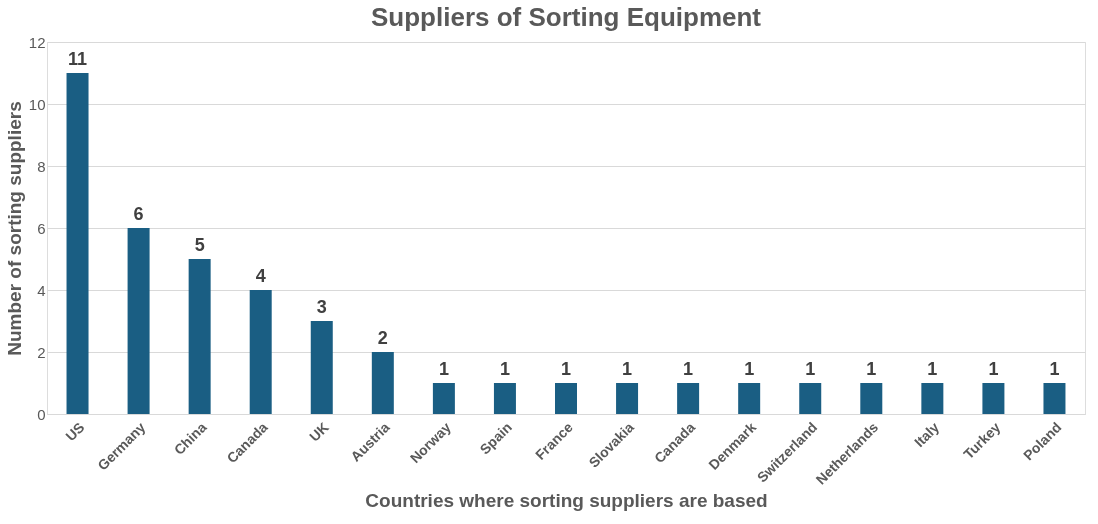 The height and width of the screenshot is (524, 1098). What do you see at coordinates (75, 432) in the screenshot?
I see `x-tick-label: US` at bounding box center [75, 432].